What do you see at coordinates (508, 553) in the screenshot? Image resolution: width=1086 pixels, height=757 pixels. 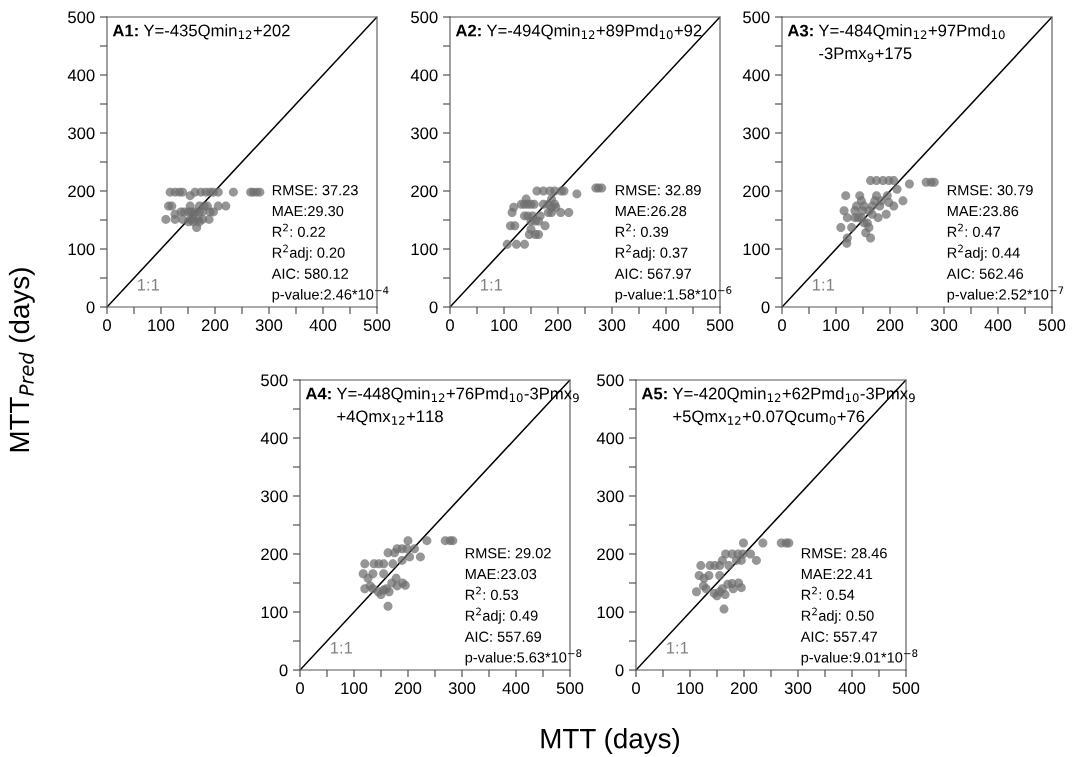 I see `annotation: RMSE: 29.02` at bounding box center [508, 553].